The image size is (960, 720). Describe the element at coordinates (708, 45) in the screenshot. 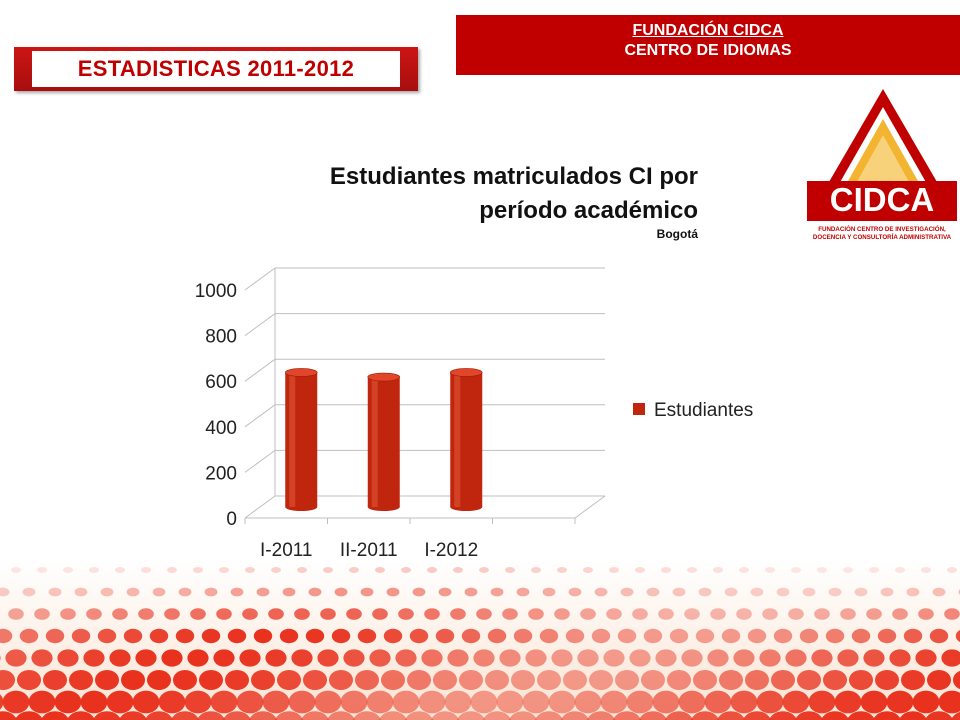

I see `organization-banner: FUNDACIÓN CIDCA CENTRO DE IDIOMAS` at that location.